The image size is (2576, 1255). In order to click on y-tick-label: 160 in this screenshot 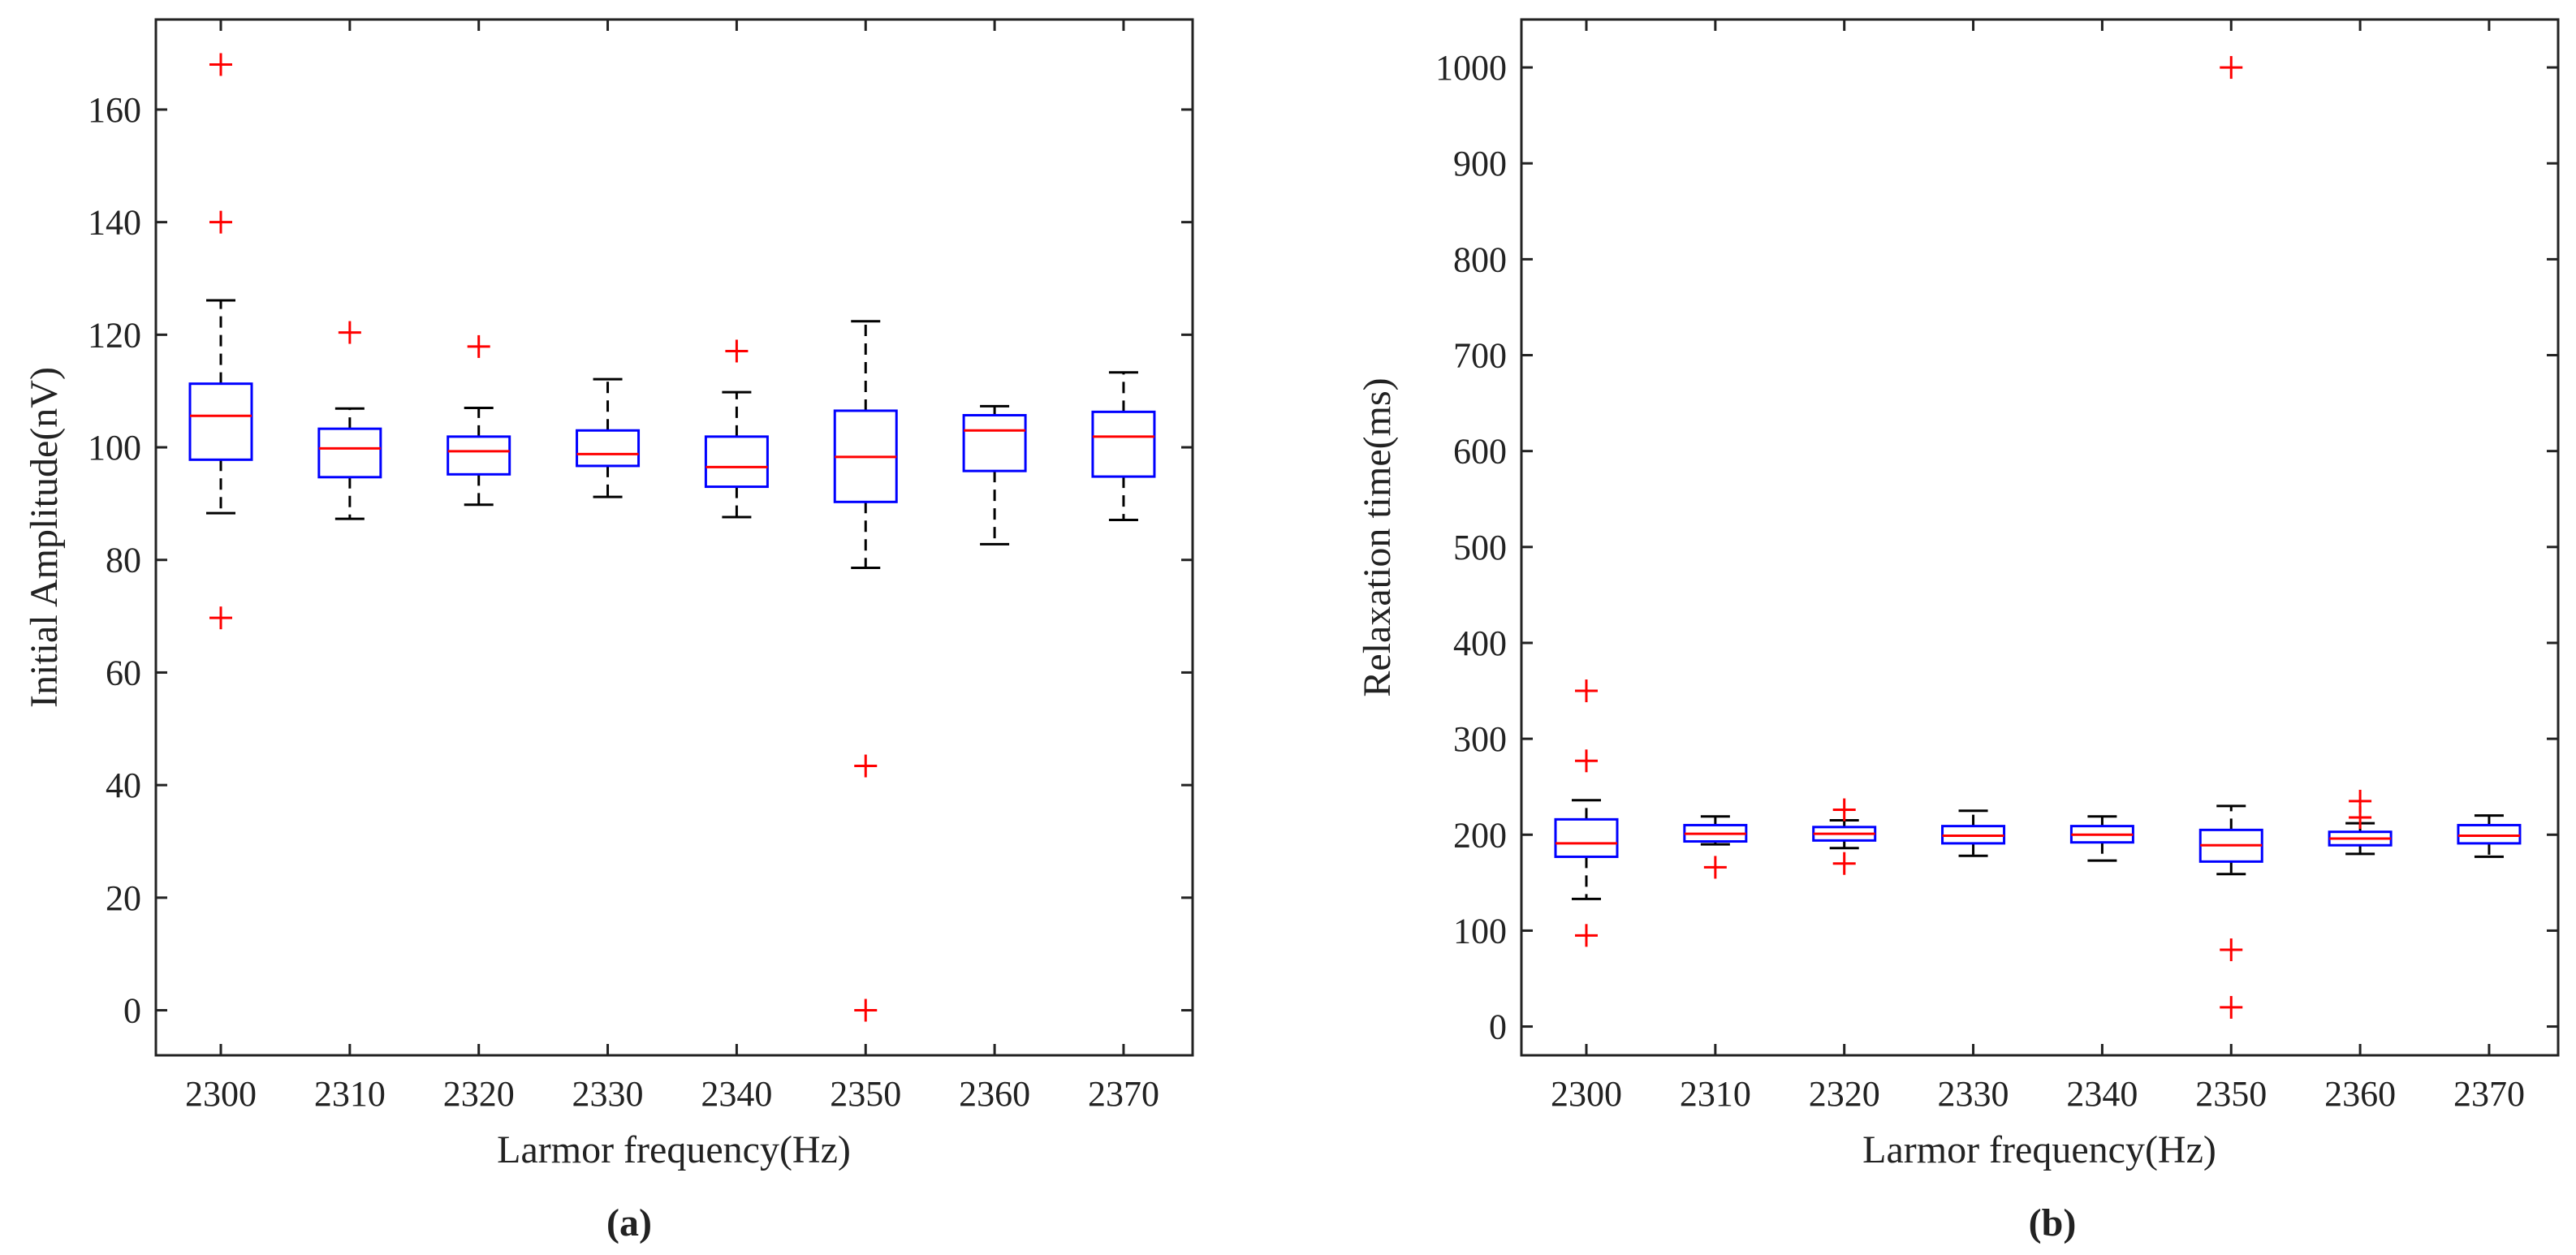, I will do `click(114, 110)`.